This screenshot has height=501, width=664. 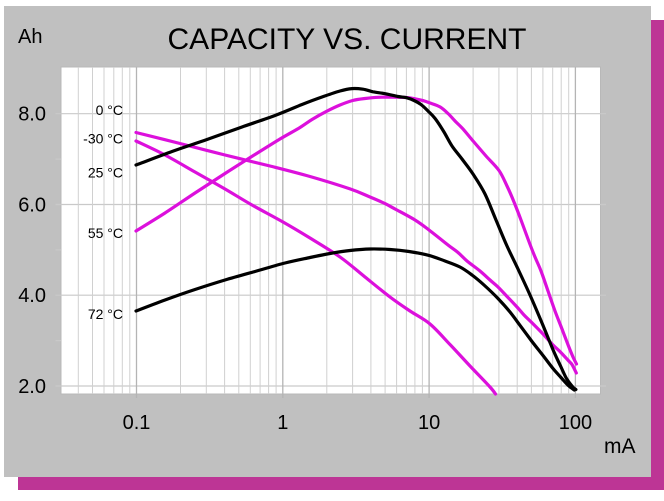 I want to click on svg-text: Ah, so click(x=30, y=37).